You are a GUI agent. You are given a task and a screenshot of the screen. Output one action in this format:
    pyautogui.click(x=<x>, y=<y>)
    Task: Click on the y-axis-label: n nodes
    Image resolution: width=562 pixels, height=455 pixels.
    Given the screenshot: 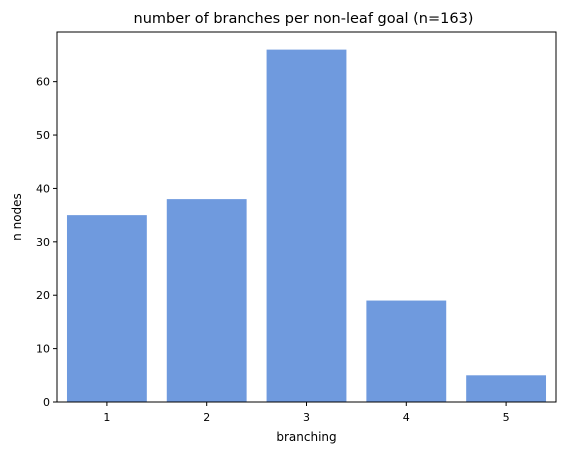 What is the action you would take?
    pyautogui.click(x=17, y=217)
    